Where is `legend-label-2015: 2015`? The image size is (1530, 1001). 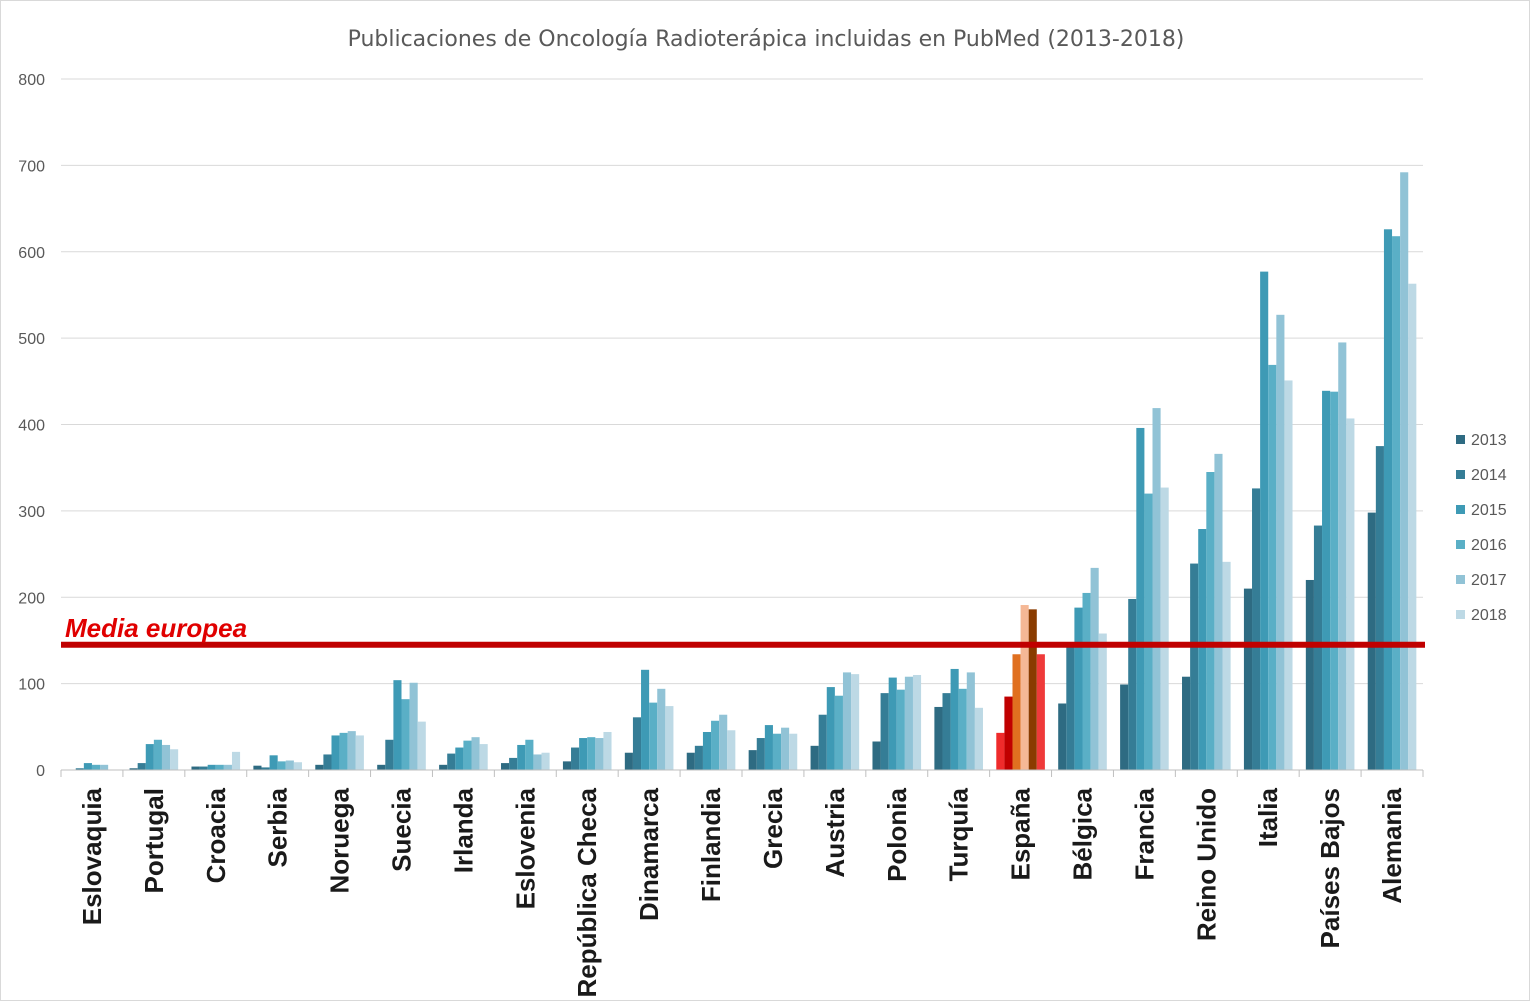 legend-label-2015: 2015 is located at coordinates (1489, 510).